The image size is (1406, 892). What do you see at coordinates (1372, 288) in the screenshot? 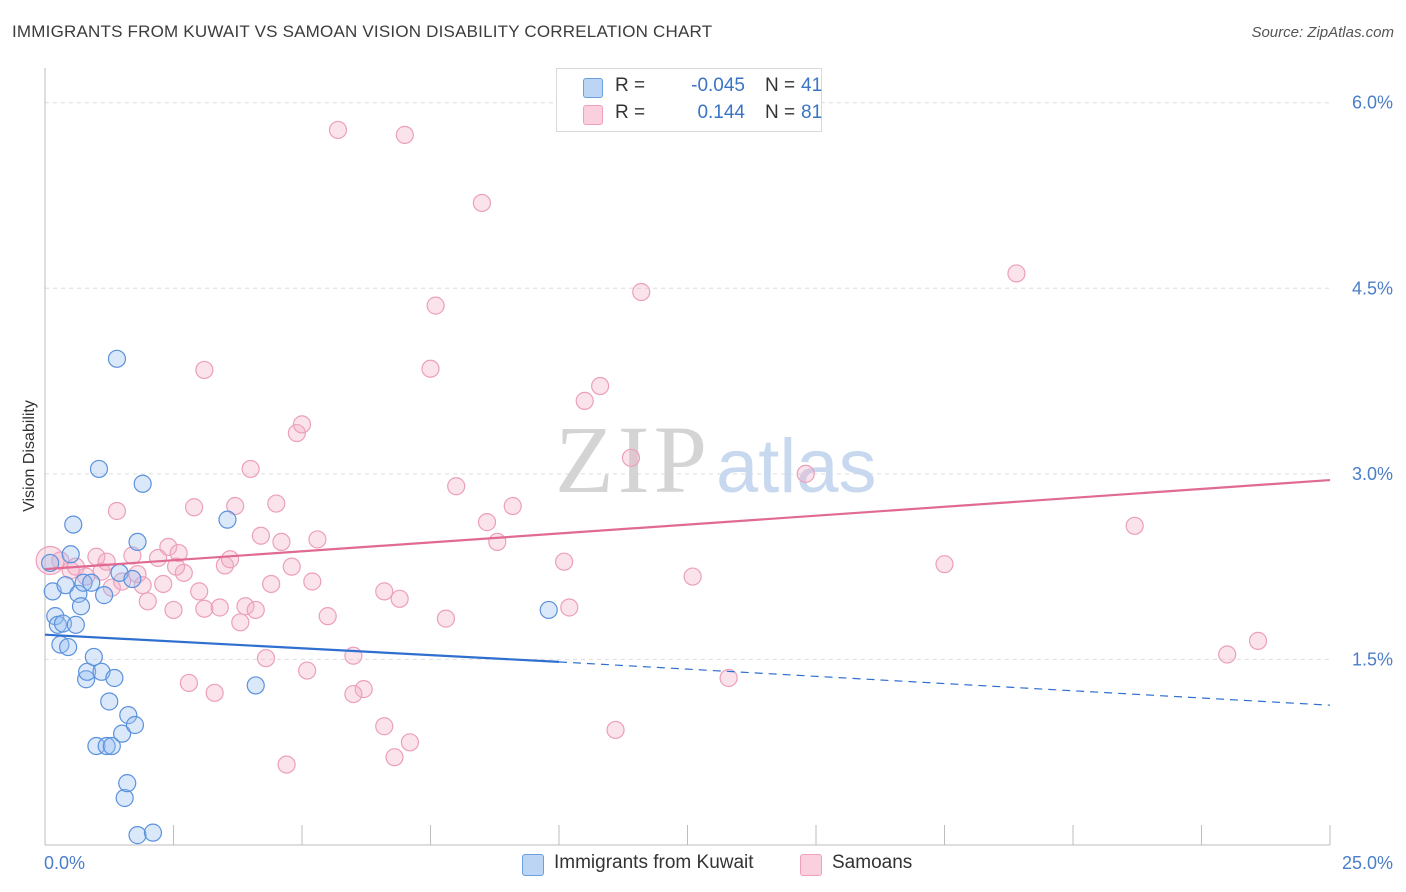
I see `y-tick-label: 4.5%` at bounding box center [1372, 288].